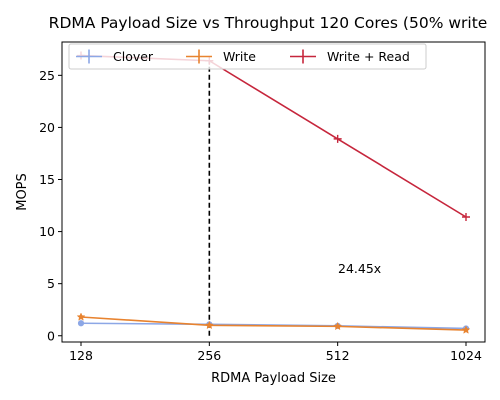 This screenshot has width=500, height=400. I want to click on legend-entries: Clover Write Write + Read, so click(243, 56).